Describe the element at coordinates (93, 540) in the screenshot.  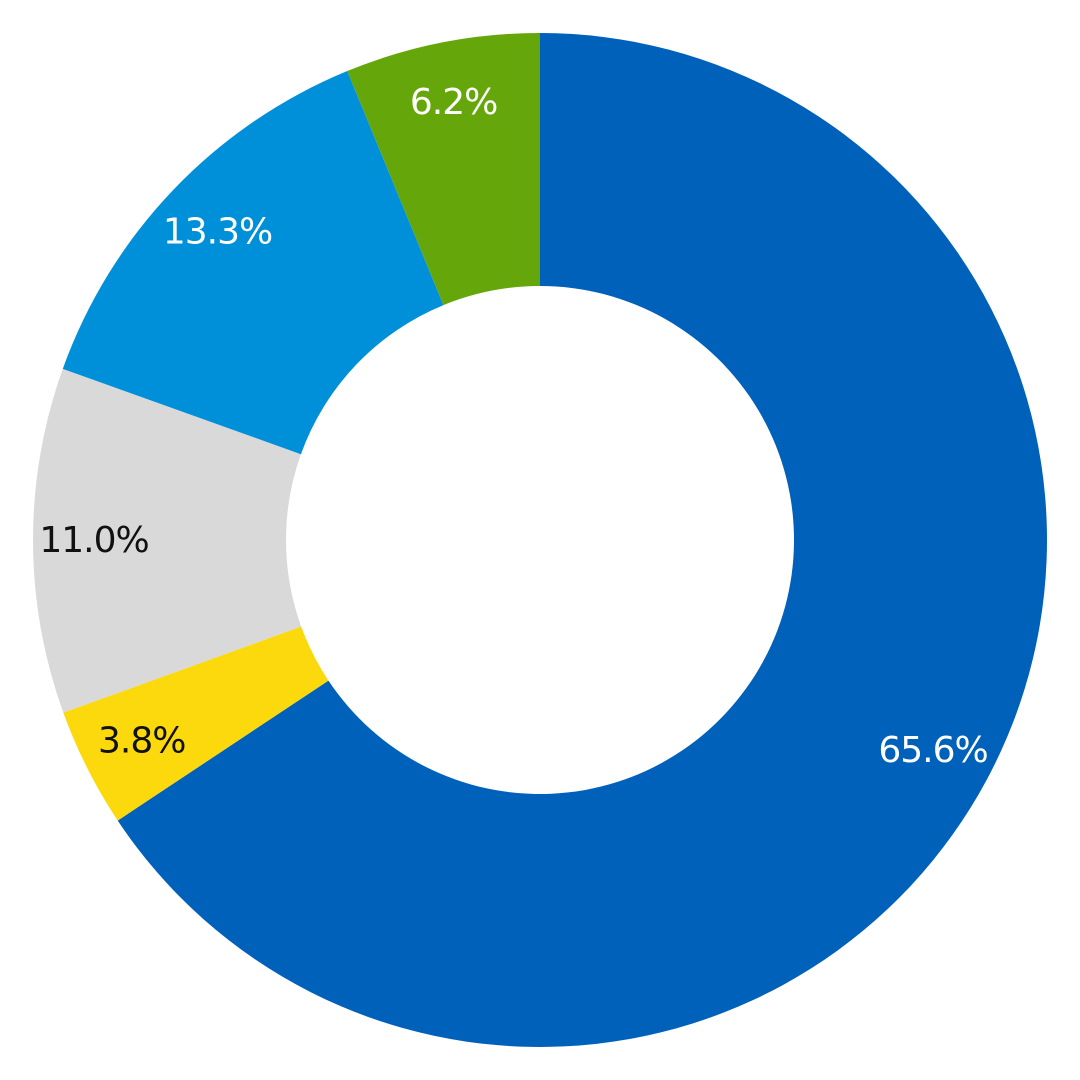
I see `slice-label-2: 11.0%` at that location.